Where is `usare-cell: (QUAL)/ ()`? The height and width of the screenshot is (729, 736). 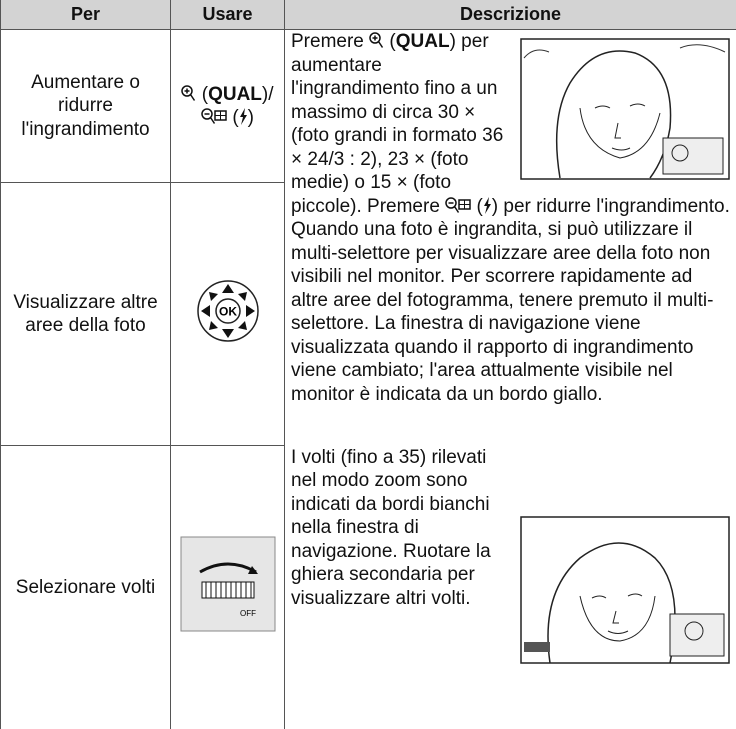 usare-cell: (QUAL)/ () is located at coordinates (227, 106).